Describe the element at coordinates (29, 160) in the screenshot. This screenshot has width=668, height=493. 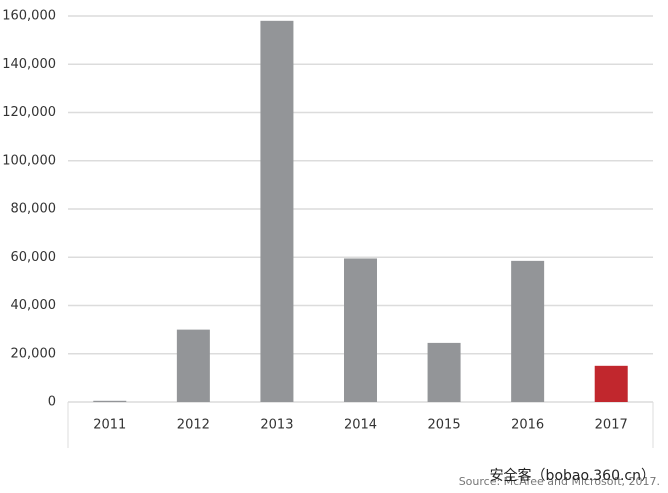
I see `y-tick-label: 100,000` at that location.